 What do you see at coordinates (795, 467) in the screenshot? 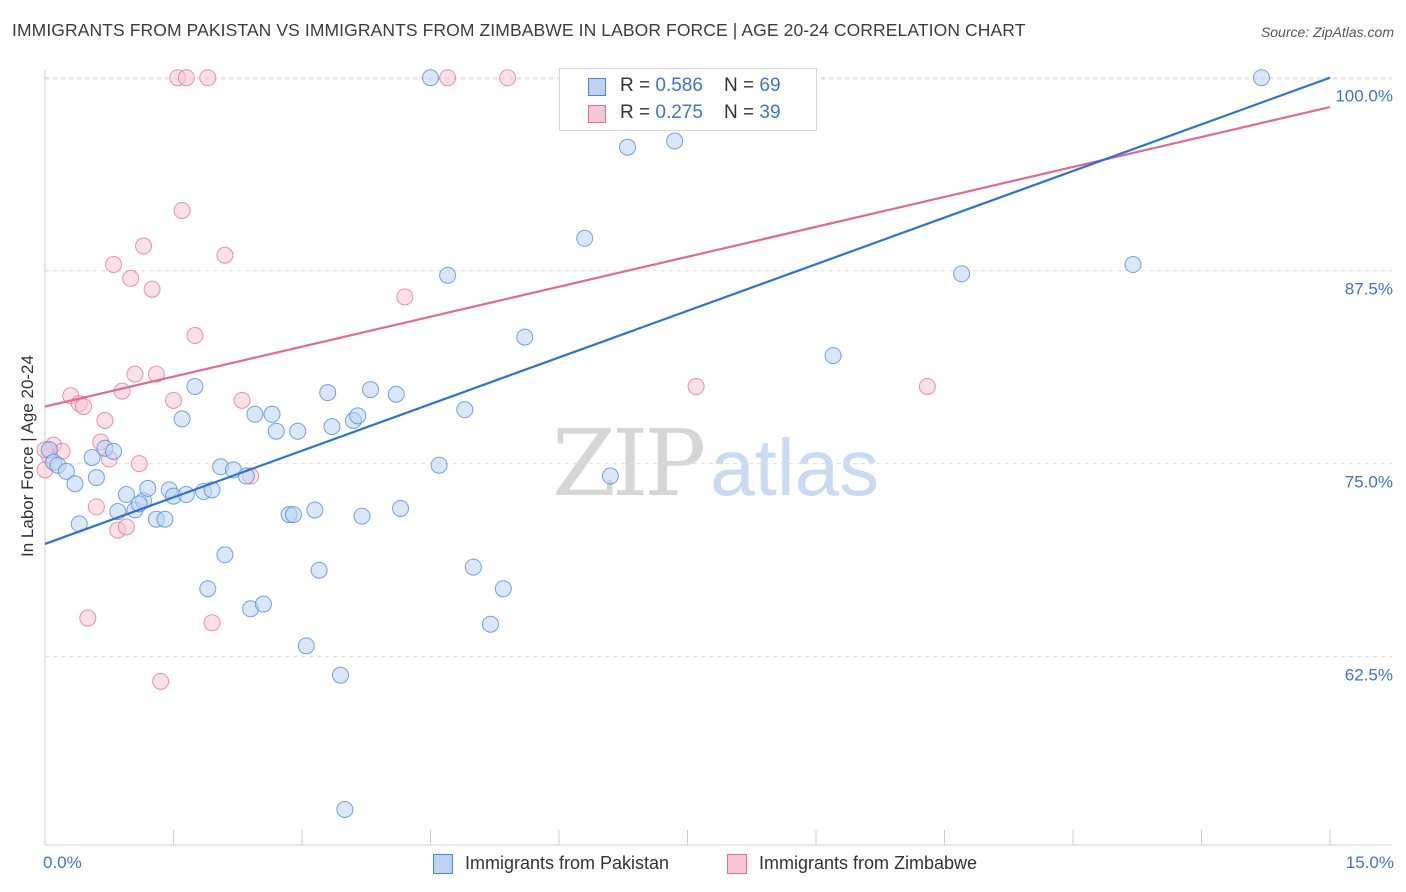
I see `watermark-atlas: atlas` at bounding box center [795, 467].